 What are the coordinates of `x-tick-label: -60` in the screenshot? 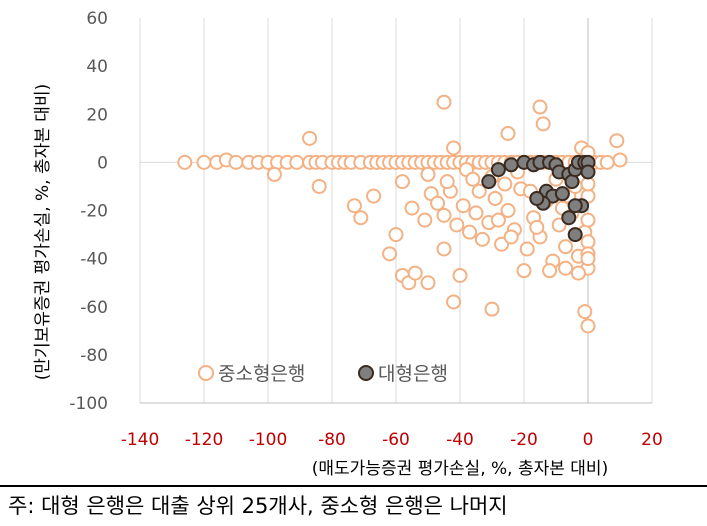 It's located at (396, 440).